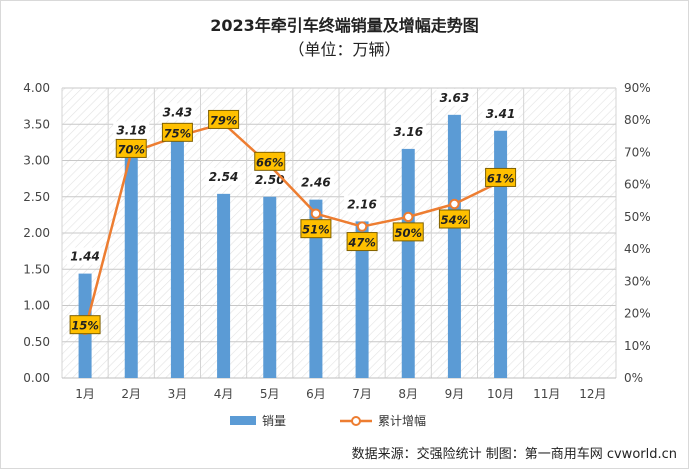 Image resolution: width=689 pixels, height=469 pixels. I want to click on y-left-tick-label: 3.00, so click(36, 161).